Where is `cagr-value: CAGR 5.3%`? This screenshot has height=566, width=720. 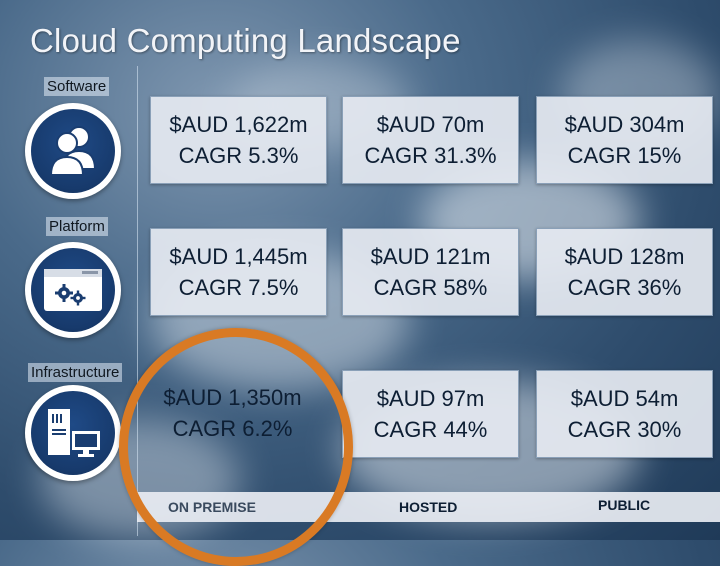
cagr-value: CAGR 5.3% is located at coordinates (238, 155).